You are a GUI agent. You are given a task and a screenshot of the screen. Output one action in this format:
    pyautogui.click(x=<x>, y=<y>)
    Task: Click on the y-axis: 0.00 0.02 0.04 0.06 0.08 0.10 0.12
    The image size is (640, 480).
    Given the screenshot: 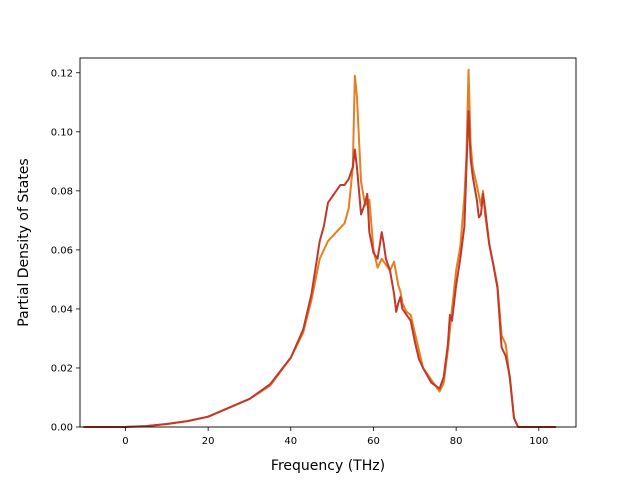 What is the action you would take?
    pyautogui.click(x=65, y=251)
    